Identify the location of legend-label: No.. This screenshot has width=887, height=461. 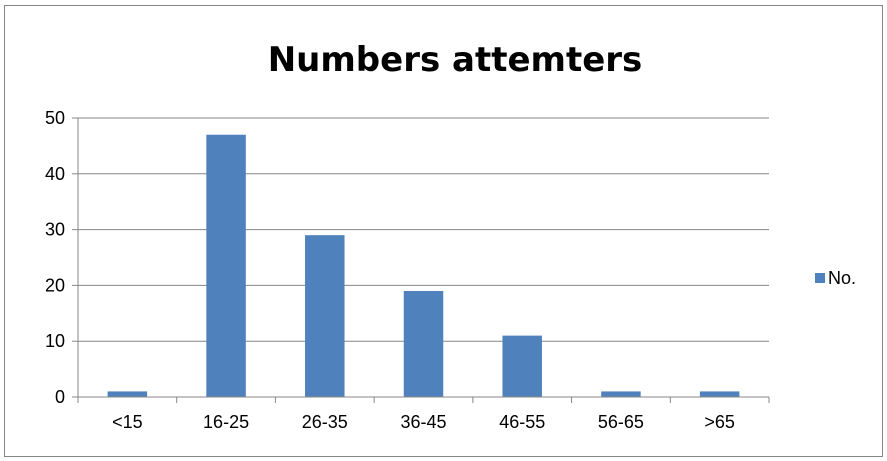
(842, 278).